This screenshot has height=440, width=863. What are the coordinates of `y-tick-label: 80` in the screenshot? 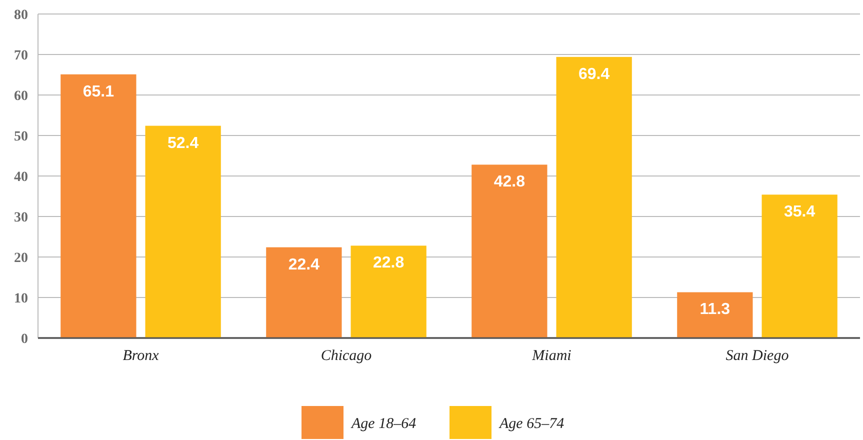 It's located at (21, 15).